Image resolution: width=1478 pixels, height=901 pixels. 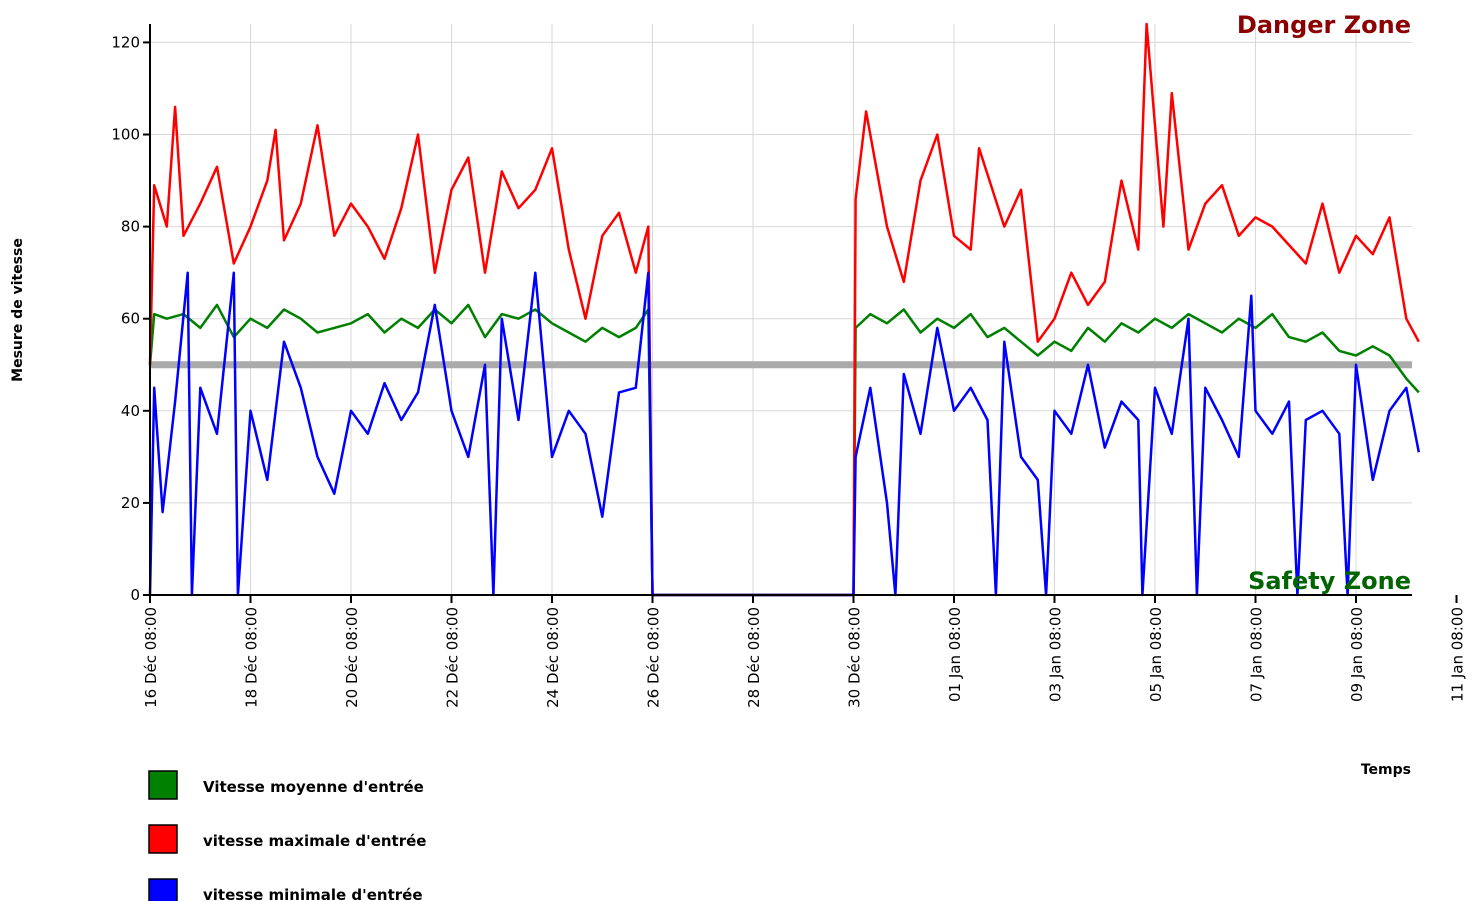 What do you see at coordinates (1458, 654) in the screenshot?
I see `x-tick-label: 11 Jan 08:00` at bounding box center [1458, 654].